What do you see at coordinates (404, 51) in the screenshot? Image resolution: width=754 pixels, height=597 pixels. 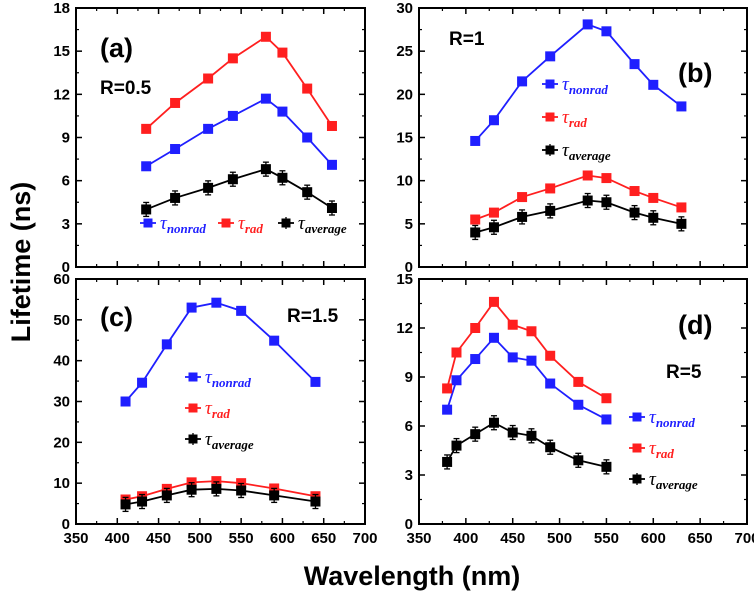 I see `y-tick-label: 25` at bounding box center [404, 51].